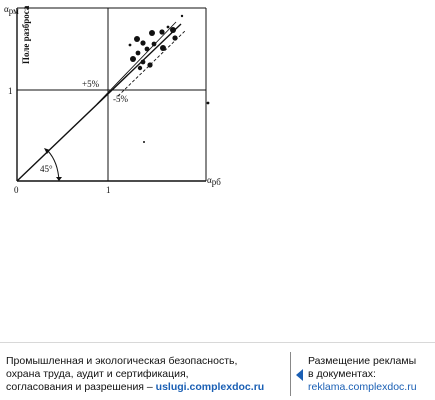 Image resolution: width=435 pixels, height=400 pixels. I want to click on y-axis-label: αрм, so click(11, 10).